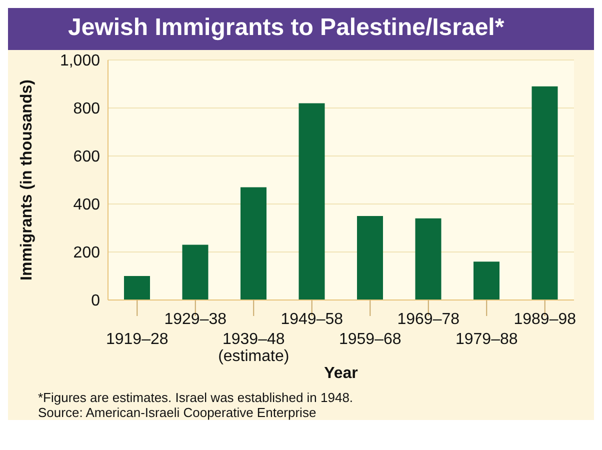  What do you see at coordinates (137, 339) in the screenshot?
I see `x-tick-label: 1919–28` at bounding box center [137, 339].